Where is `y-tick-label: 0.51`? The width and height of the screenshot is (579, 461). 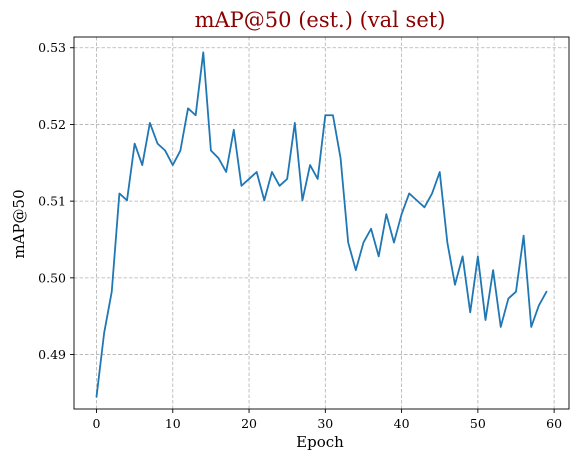
y-tick-label: 0.51 is located at coordinates (52, 201).